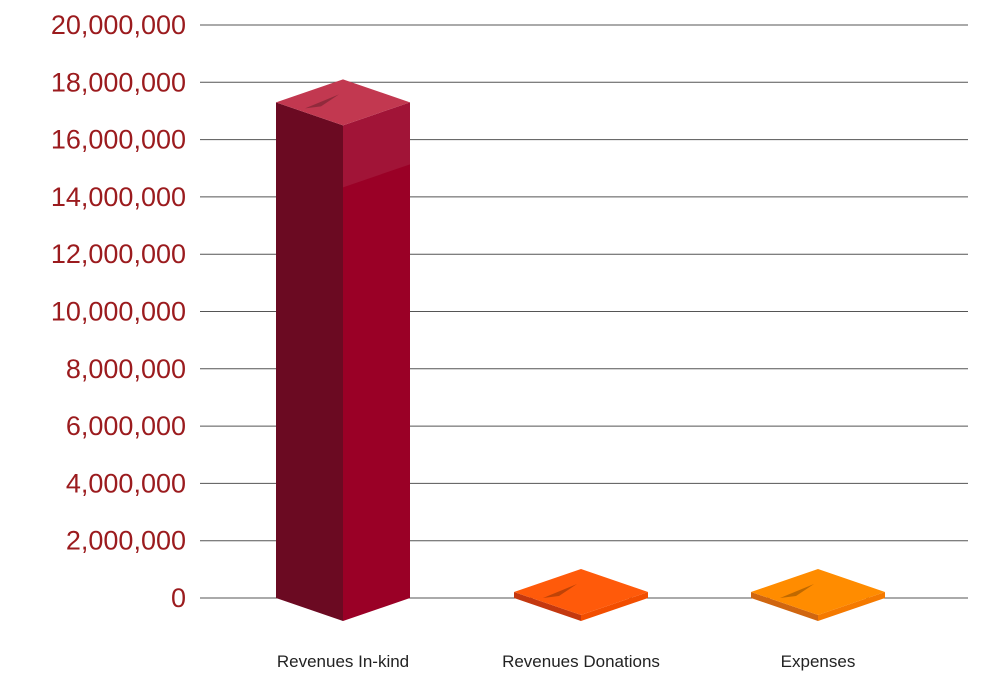 The width and height of the screenshot is (982, 673). Describe the element at coordinates (581, 661) in the screenshot. I see `x-tick-label: Revenues Donations` at that location.